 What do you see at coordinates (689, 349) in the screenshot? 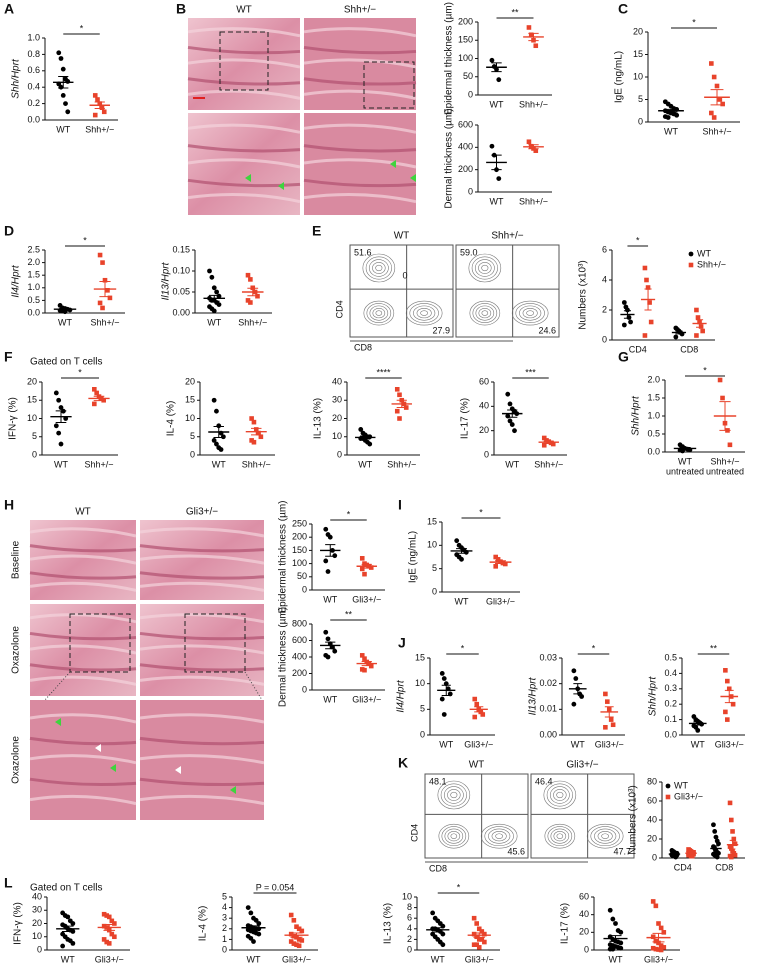
I see `x-tick-label: CD8` at bounding box center [689, 349].